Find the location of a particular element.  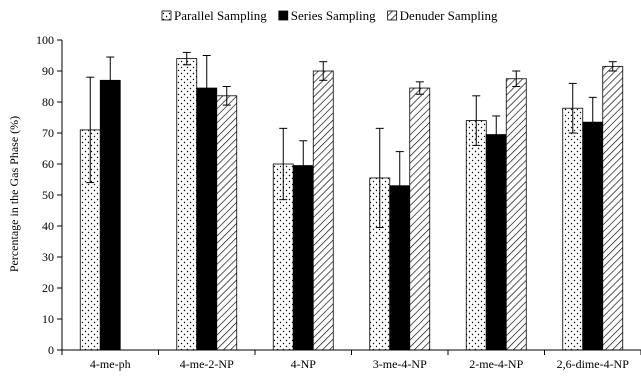

y-tick-label: 30 is located at coordinates (48, 257).